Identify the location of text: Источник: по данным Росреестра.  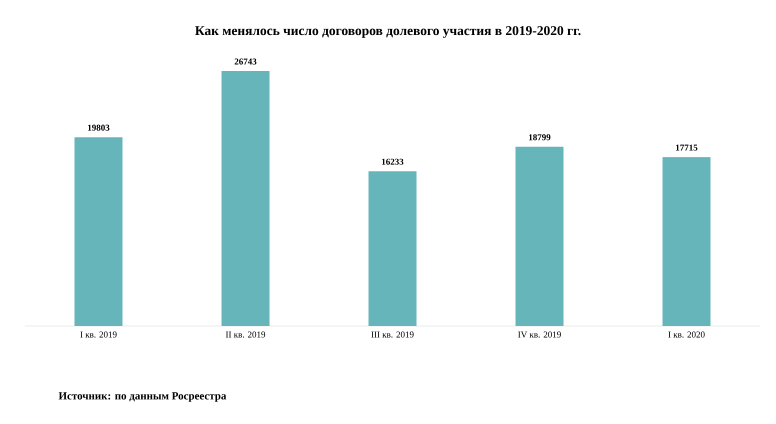
(142, 397).